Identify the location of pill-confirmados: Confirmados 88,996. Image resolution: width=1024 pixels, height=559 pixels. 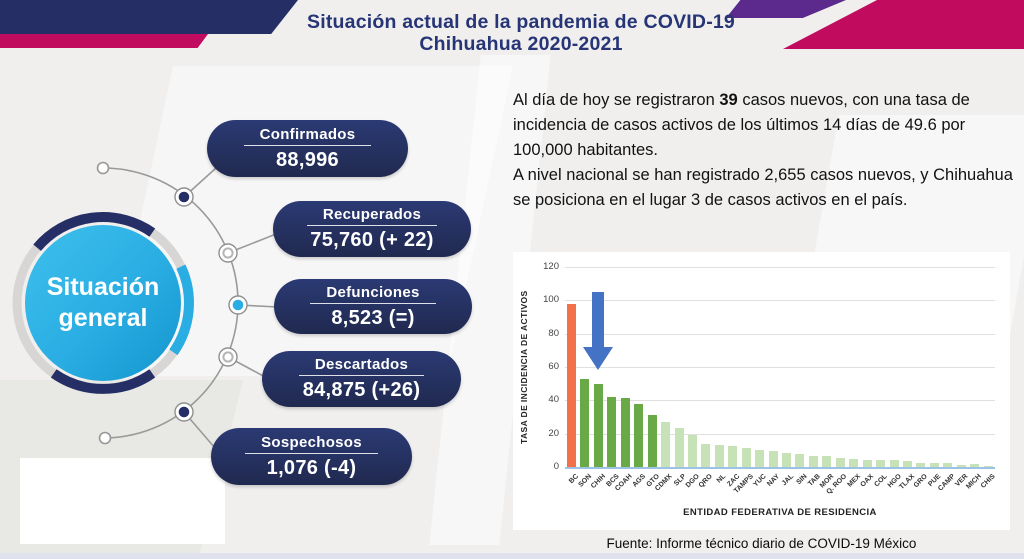
(307, 148).